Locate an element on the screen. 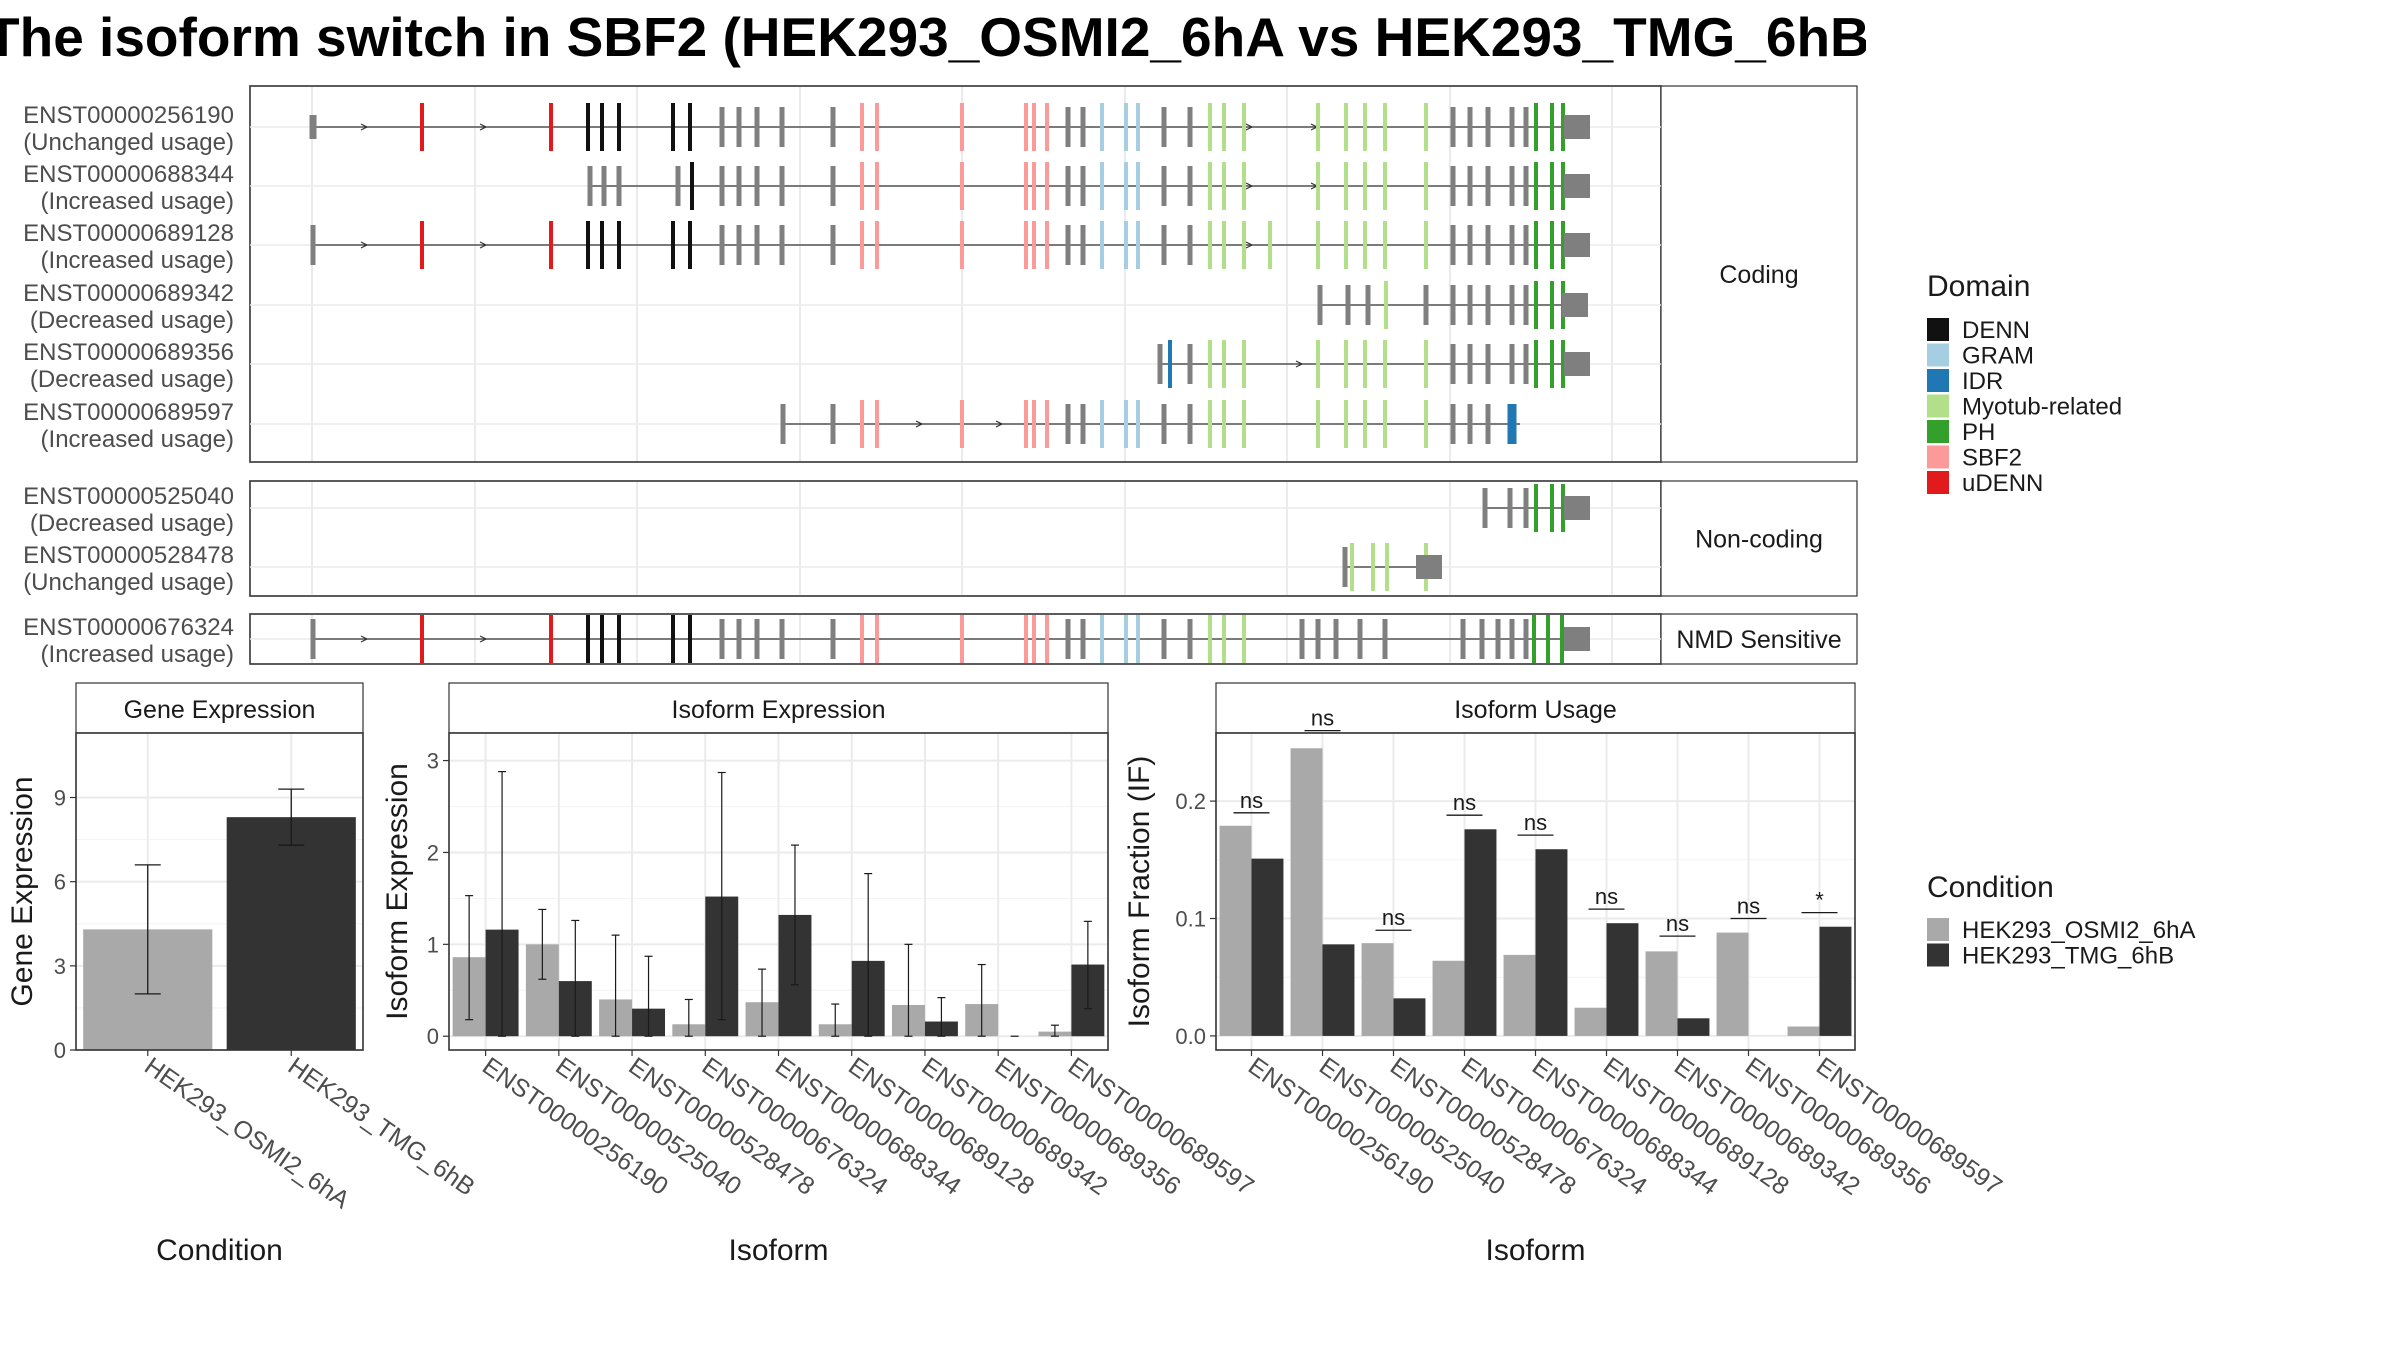 Image resolution: width=2400 pixels, height=1350 pixels. y-tick-label: 0.1 is located at coordinates (1190, 919).